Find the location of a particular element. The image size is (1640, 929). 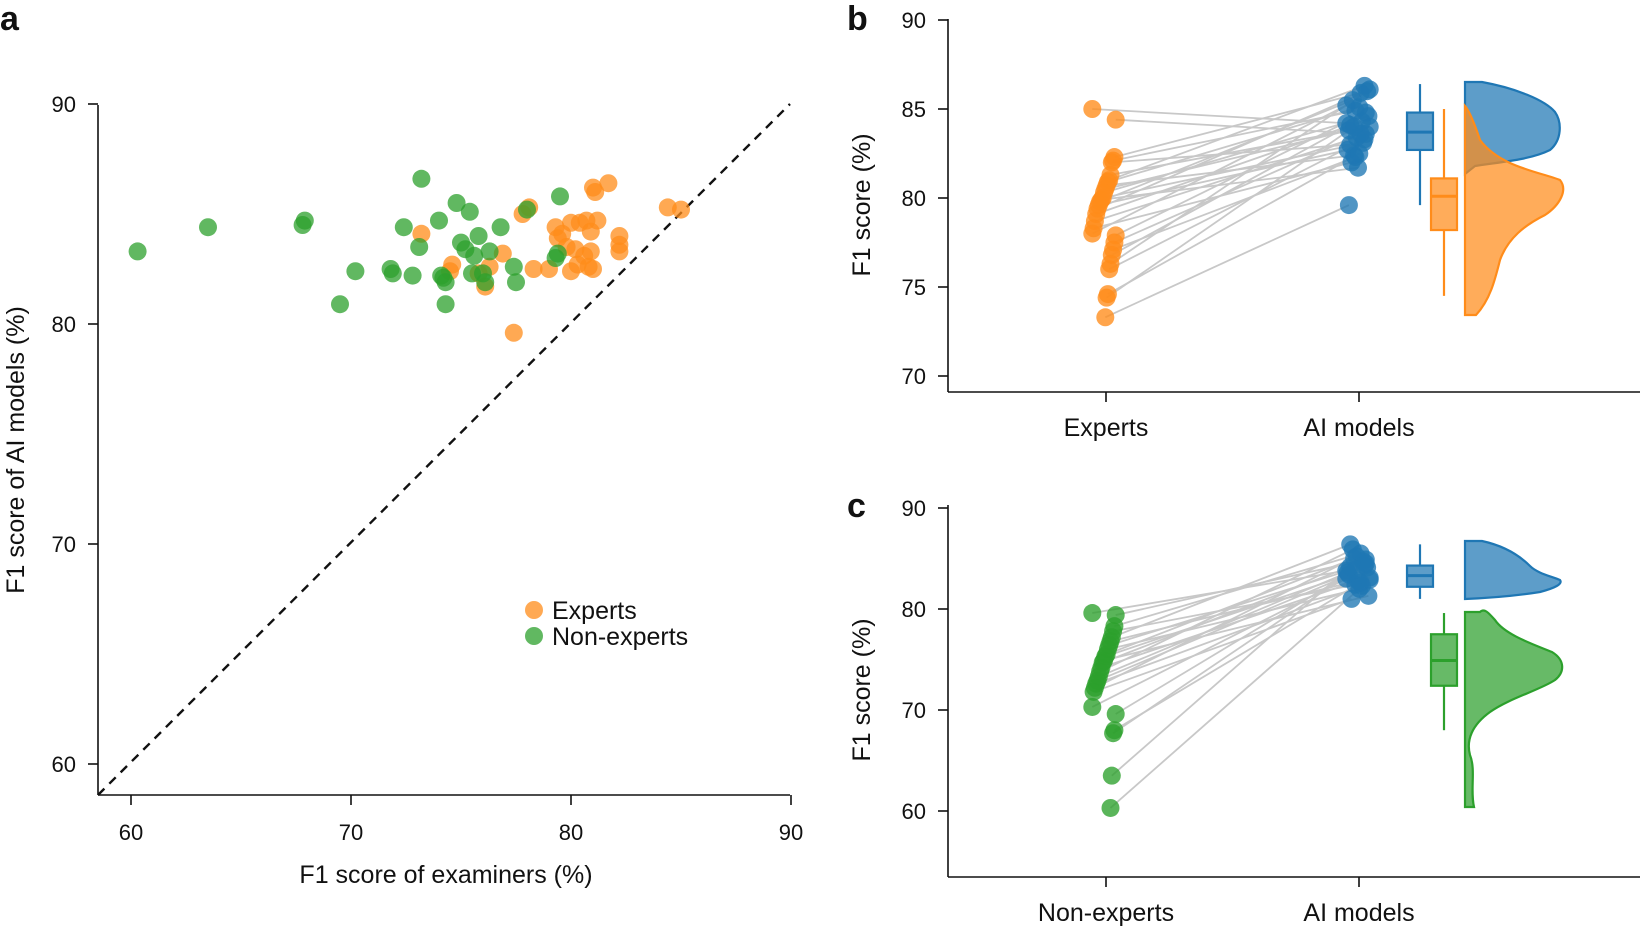

panel-a-x-tick-label: 70 is located at coordinates (351, 832).